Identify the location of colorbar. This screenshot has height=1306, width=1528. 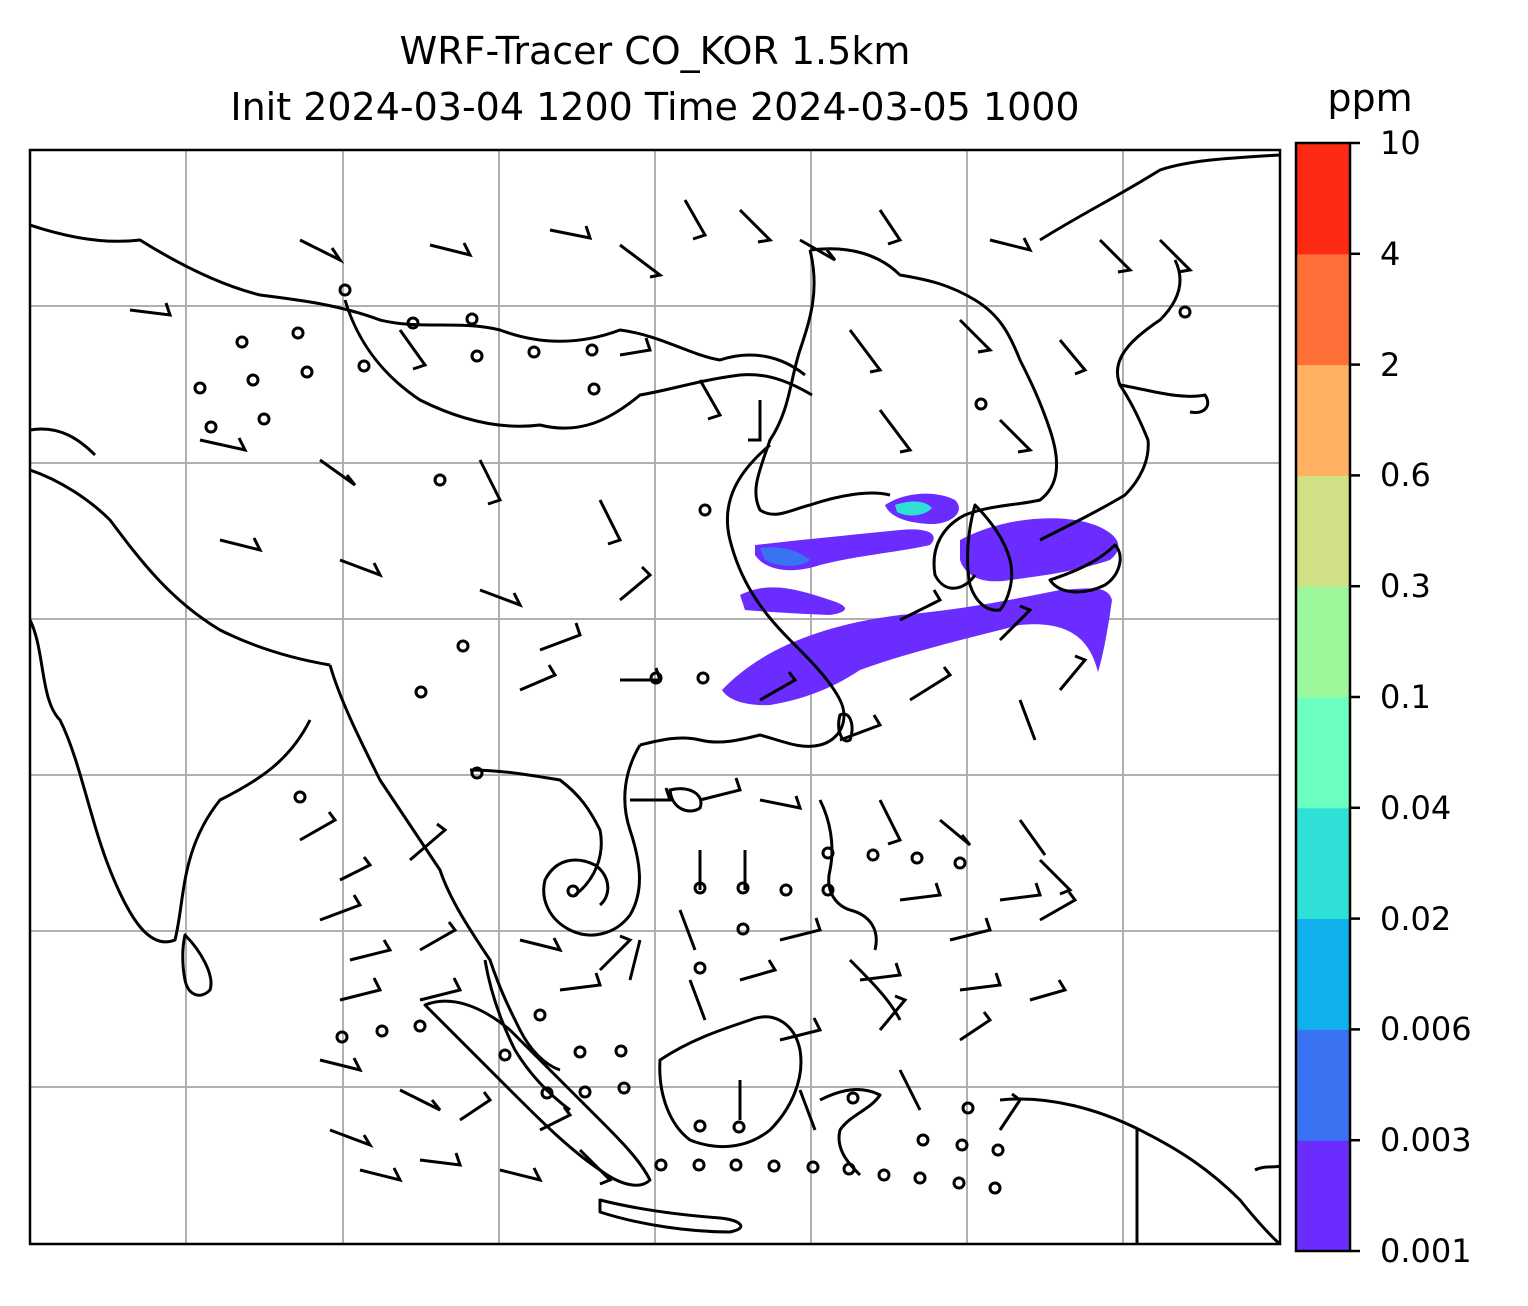
(1327, 697).